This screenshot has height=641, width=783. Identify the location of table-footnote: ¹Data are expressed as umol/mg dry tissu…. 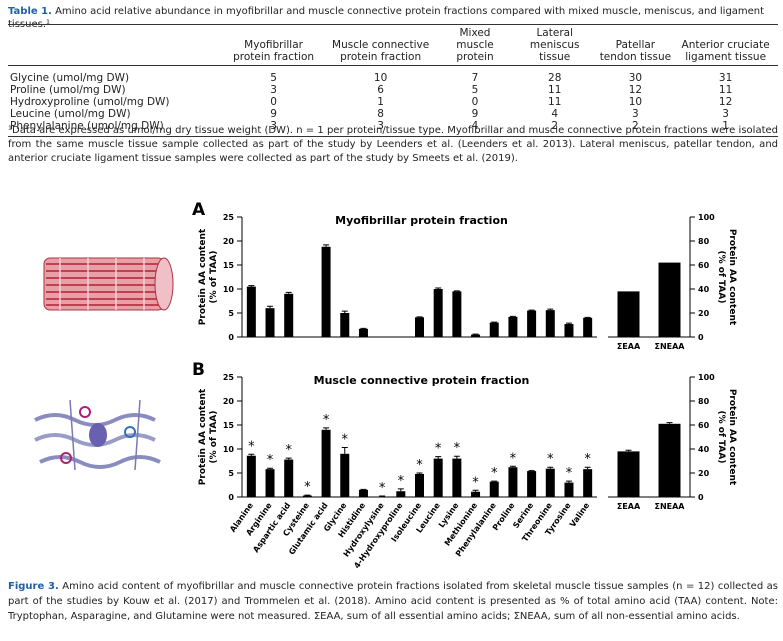
(393, 144).